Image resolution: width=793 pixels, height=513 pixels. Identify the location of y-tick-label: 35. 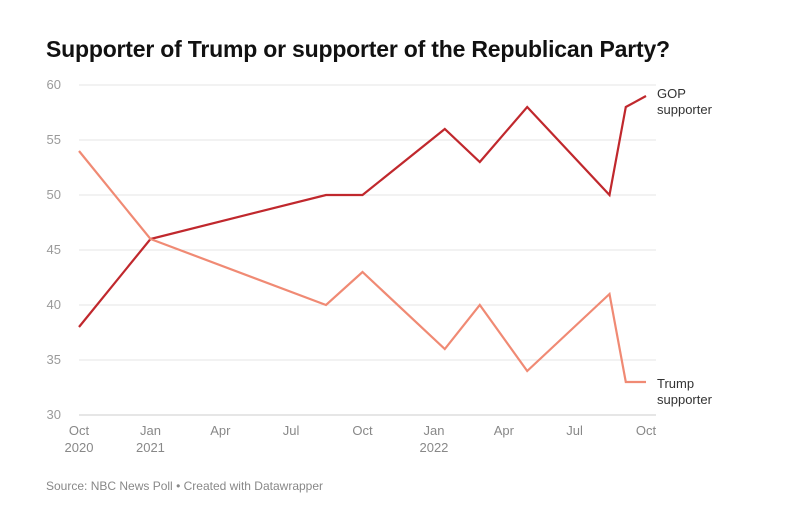
(54, 359).